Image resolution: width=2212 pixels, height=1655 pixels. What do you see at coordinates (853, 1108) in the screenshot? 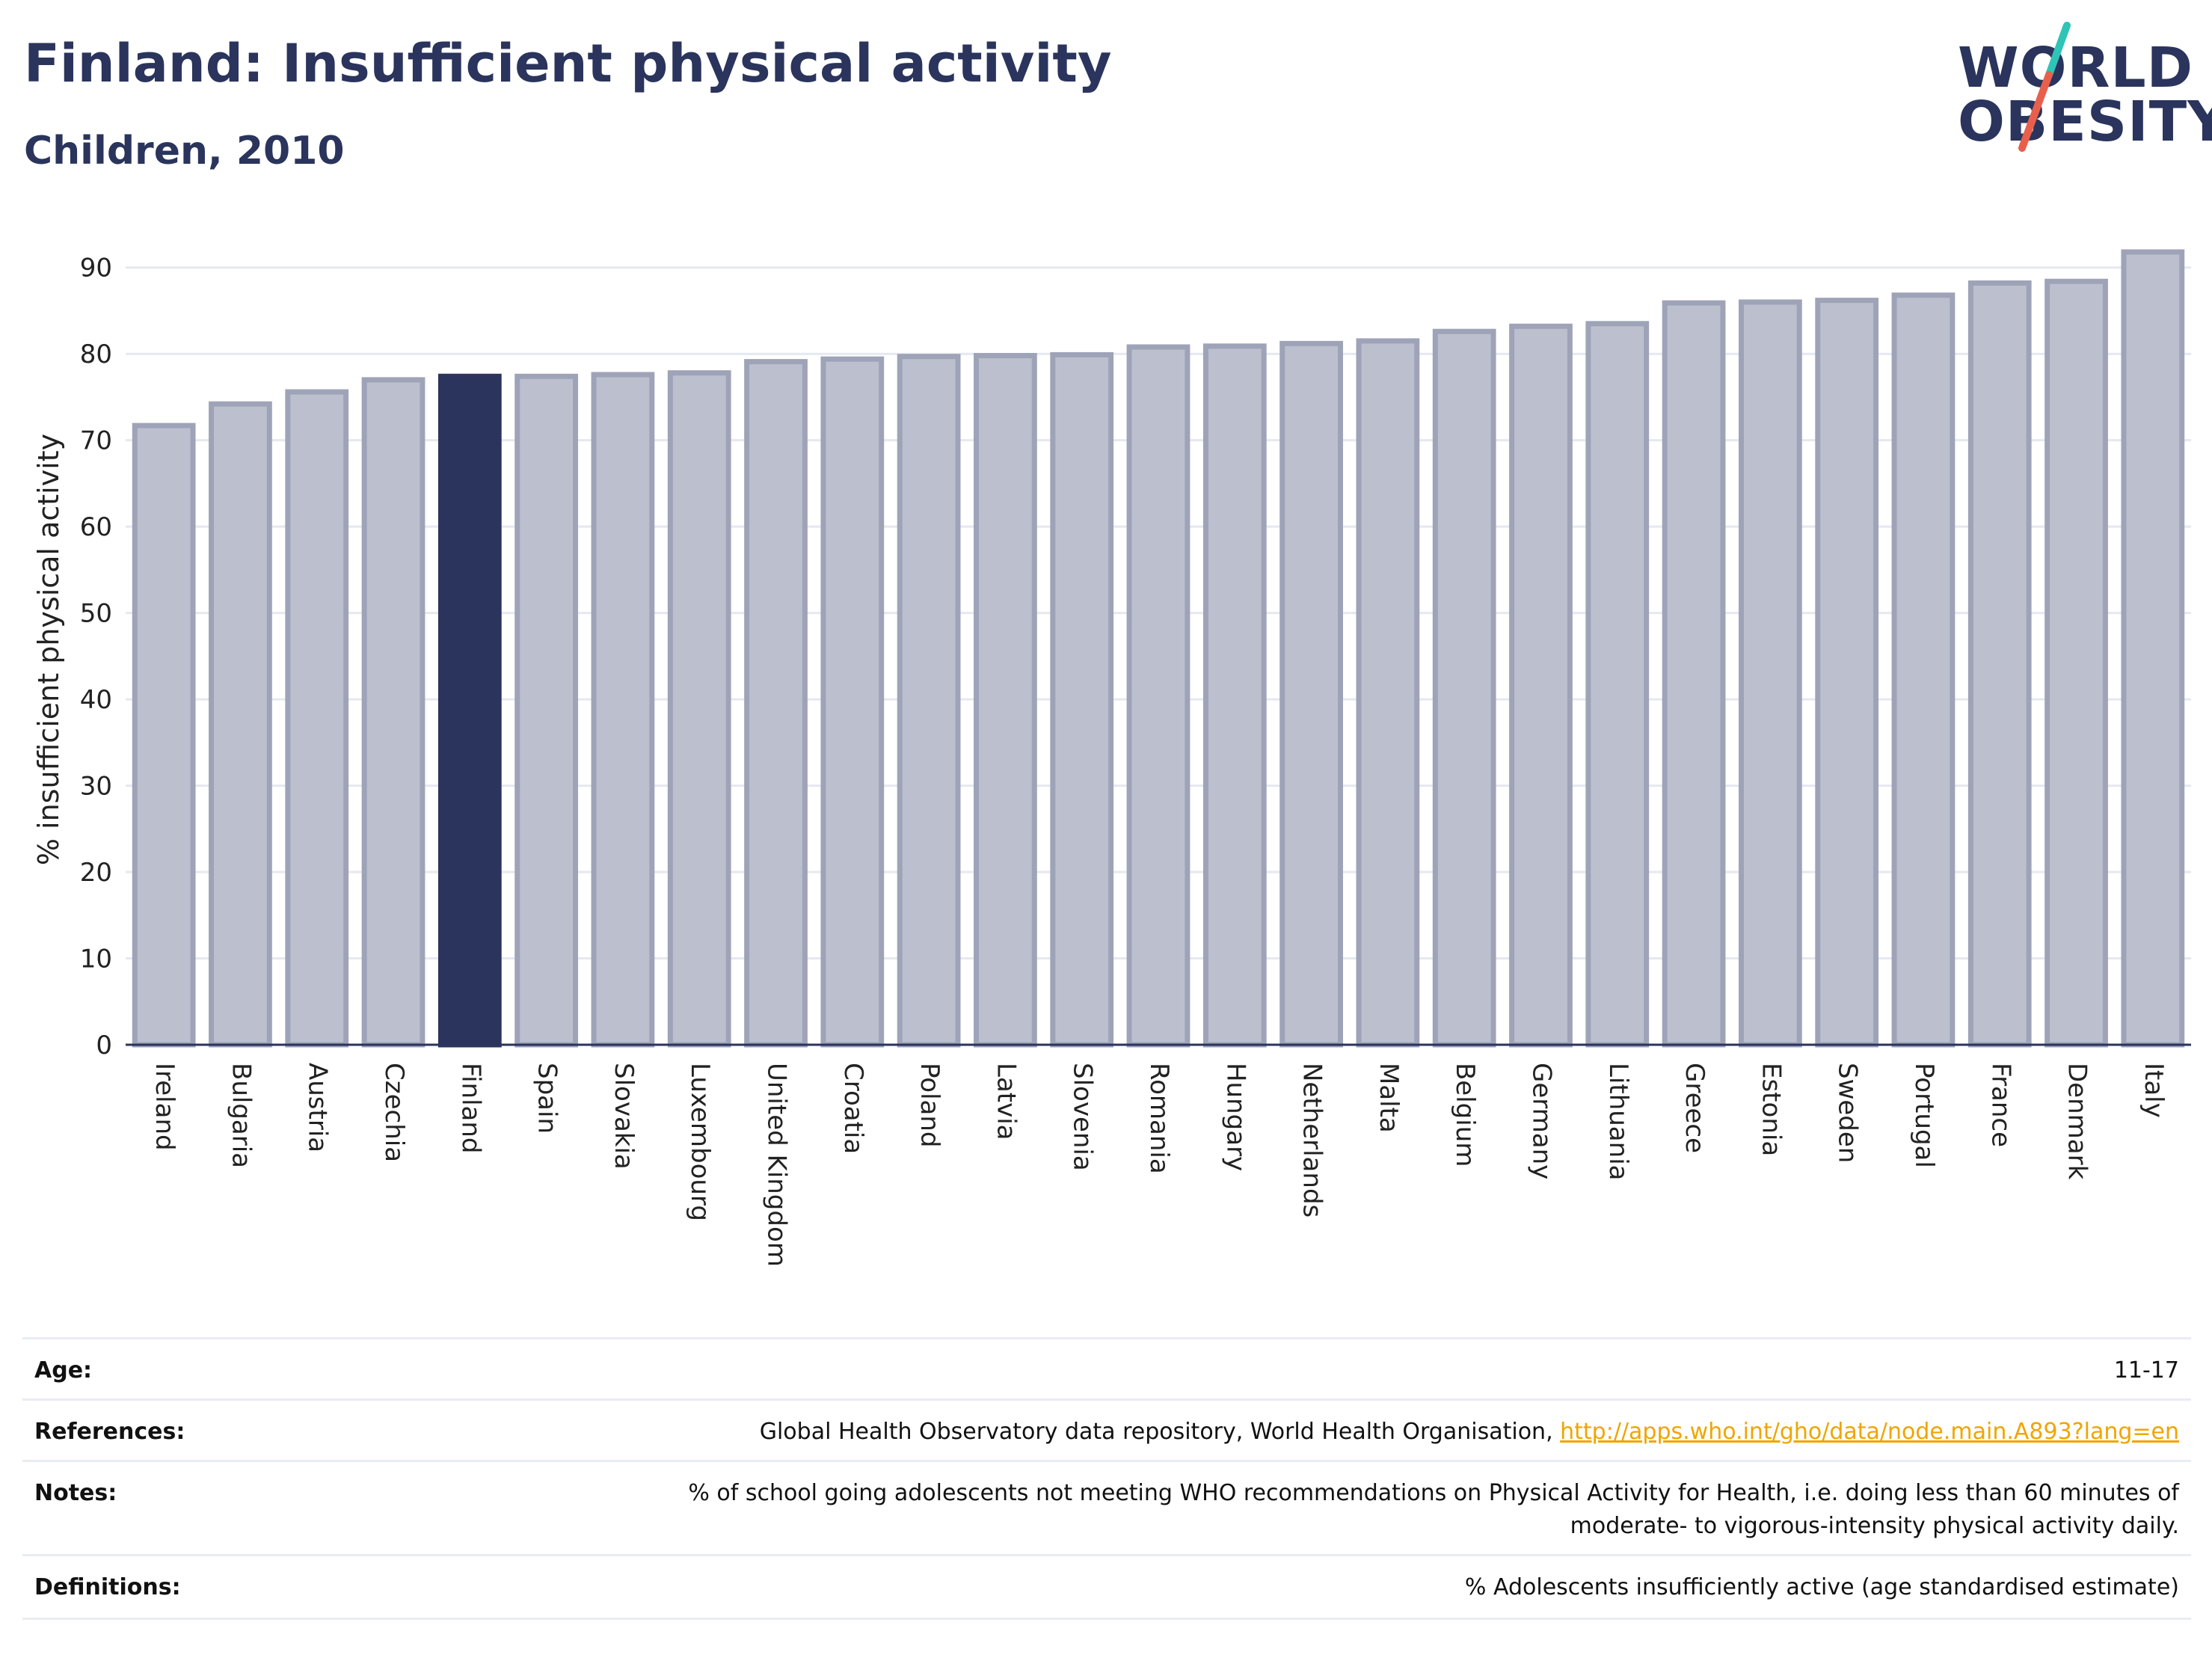
I see `x-tick-label: Croatia` at bounding box center [853, 1108].